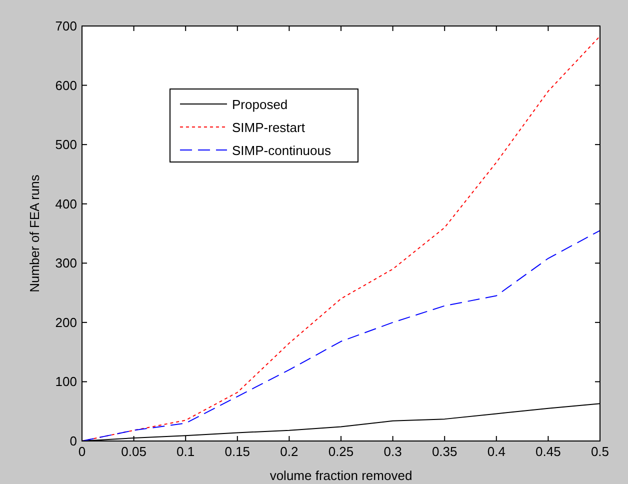  I want to click on y-tick-label: 500, so click(66, 144).